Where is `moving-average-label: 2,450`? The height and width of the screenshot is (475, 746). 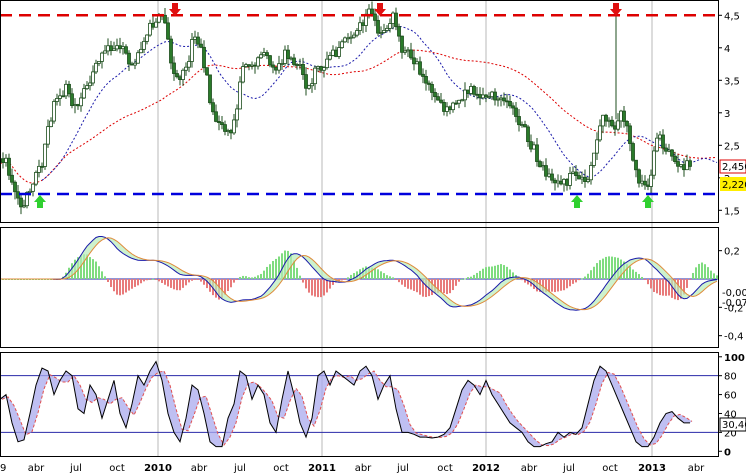 moving-average-label: 2,450 is located at coordinates (734, 167).